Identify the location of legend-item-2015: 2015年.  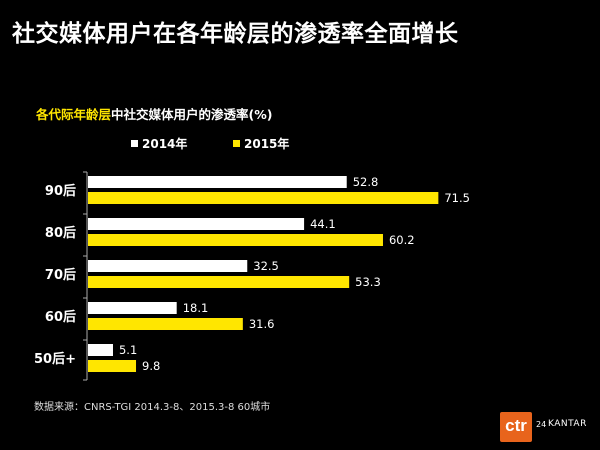
(261, 143).